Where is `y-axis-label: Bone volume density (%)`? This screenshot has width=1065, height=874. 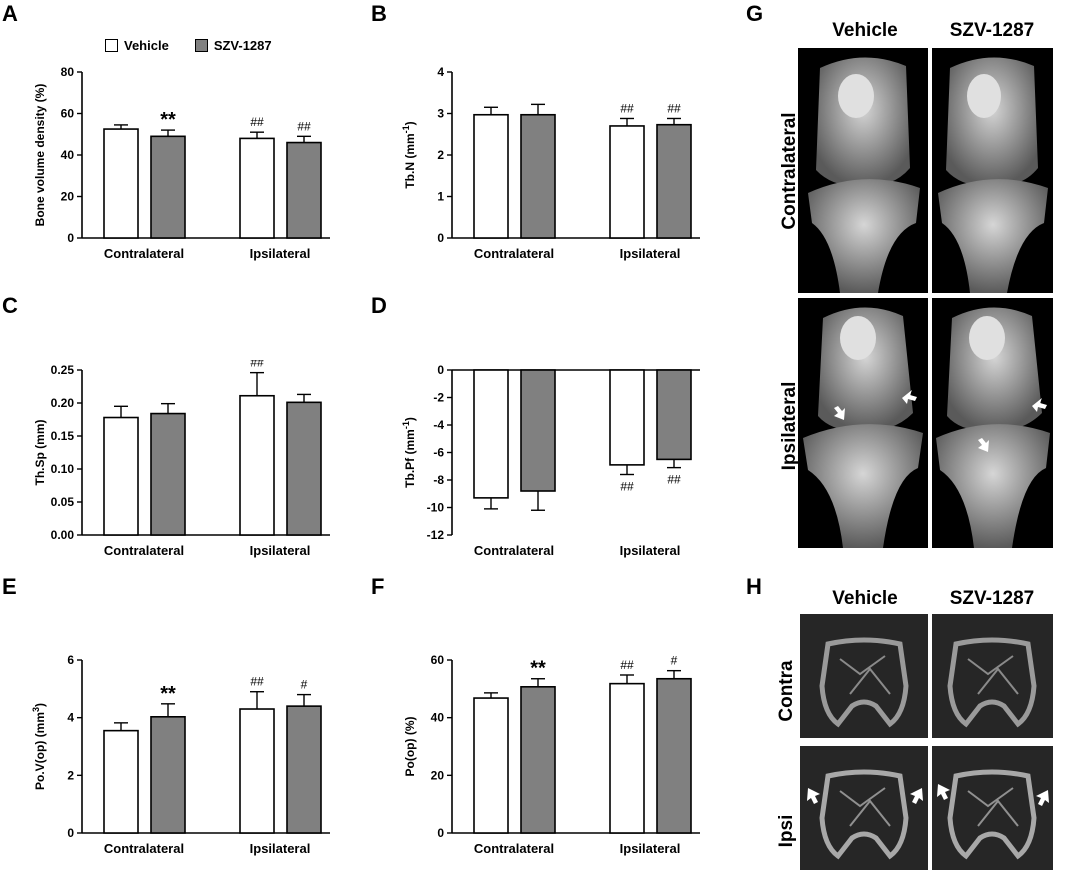 y-axis-label: Bone volume density (%) is located at coordinates (40, 155).